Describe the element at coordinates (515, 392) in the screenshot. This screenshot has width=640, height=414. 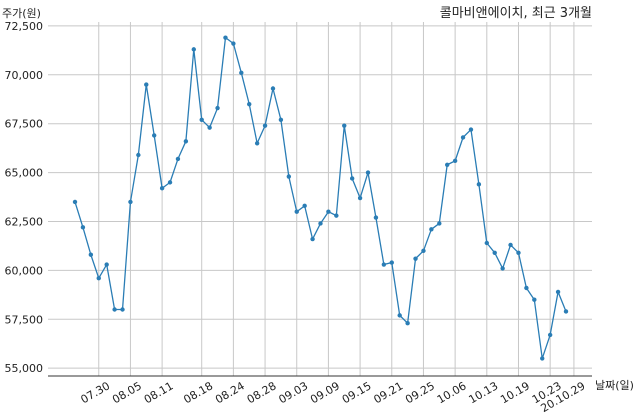
I see `x-tick-label: 10.19` at that location.